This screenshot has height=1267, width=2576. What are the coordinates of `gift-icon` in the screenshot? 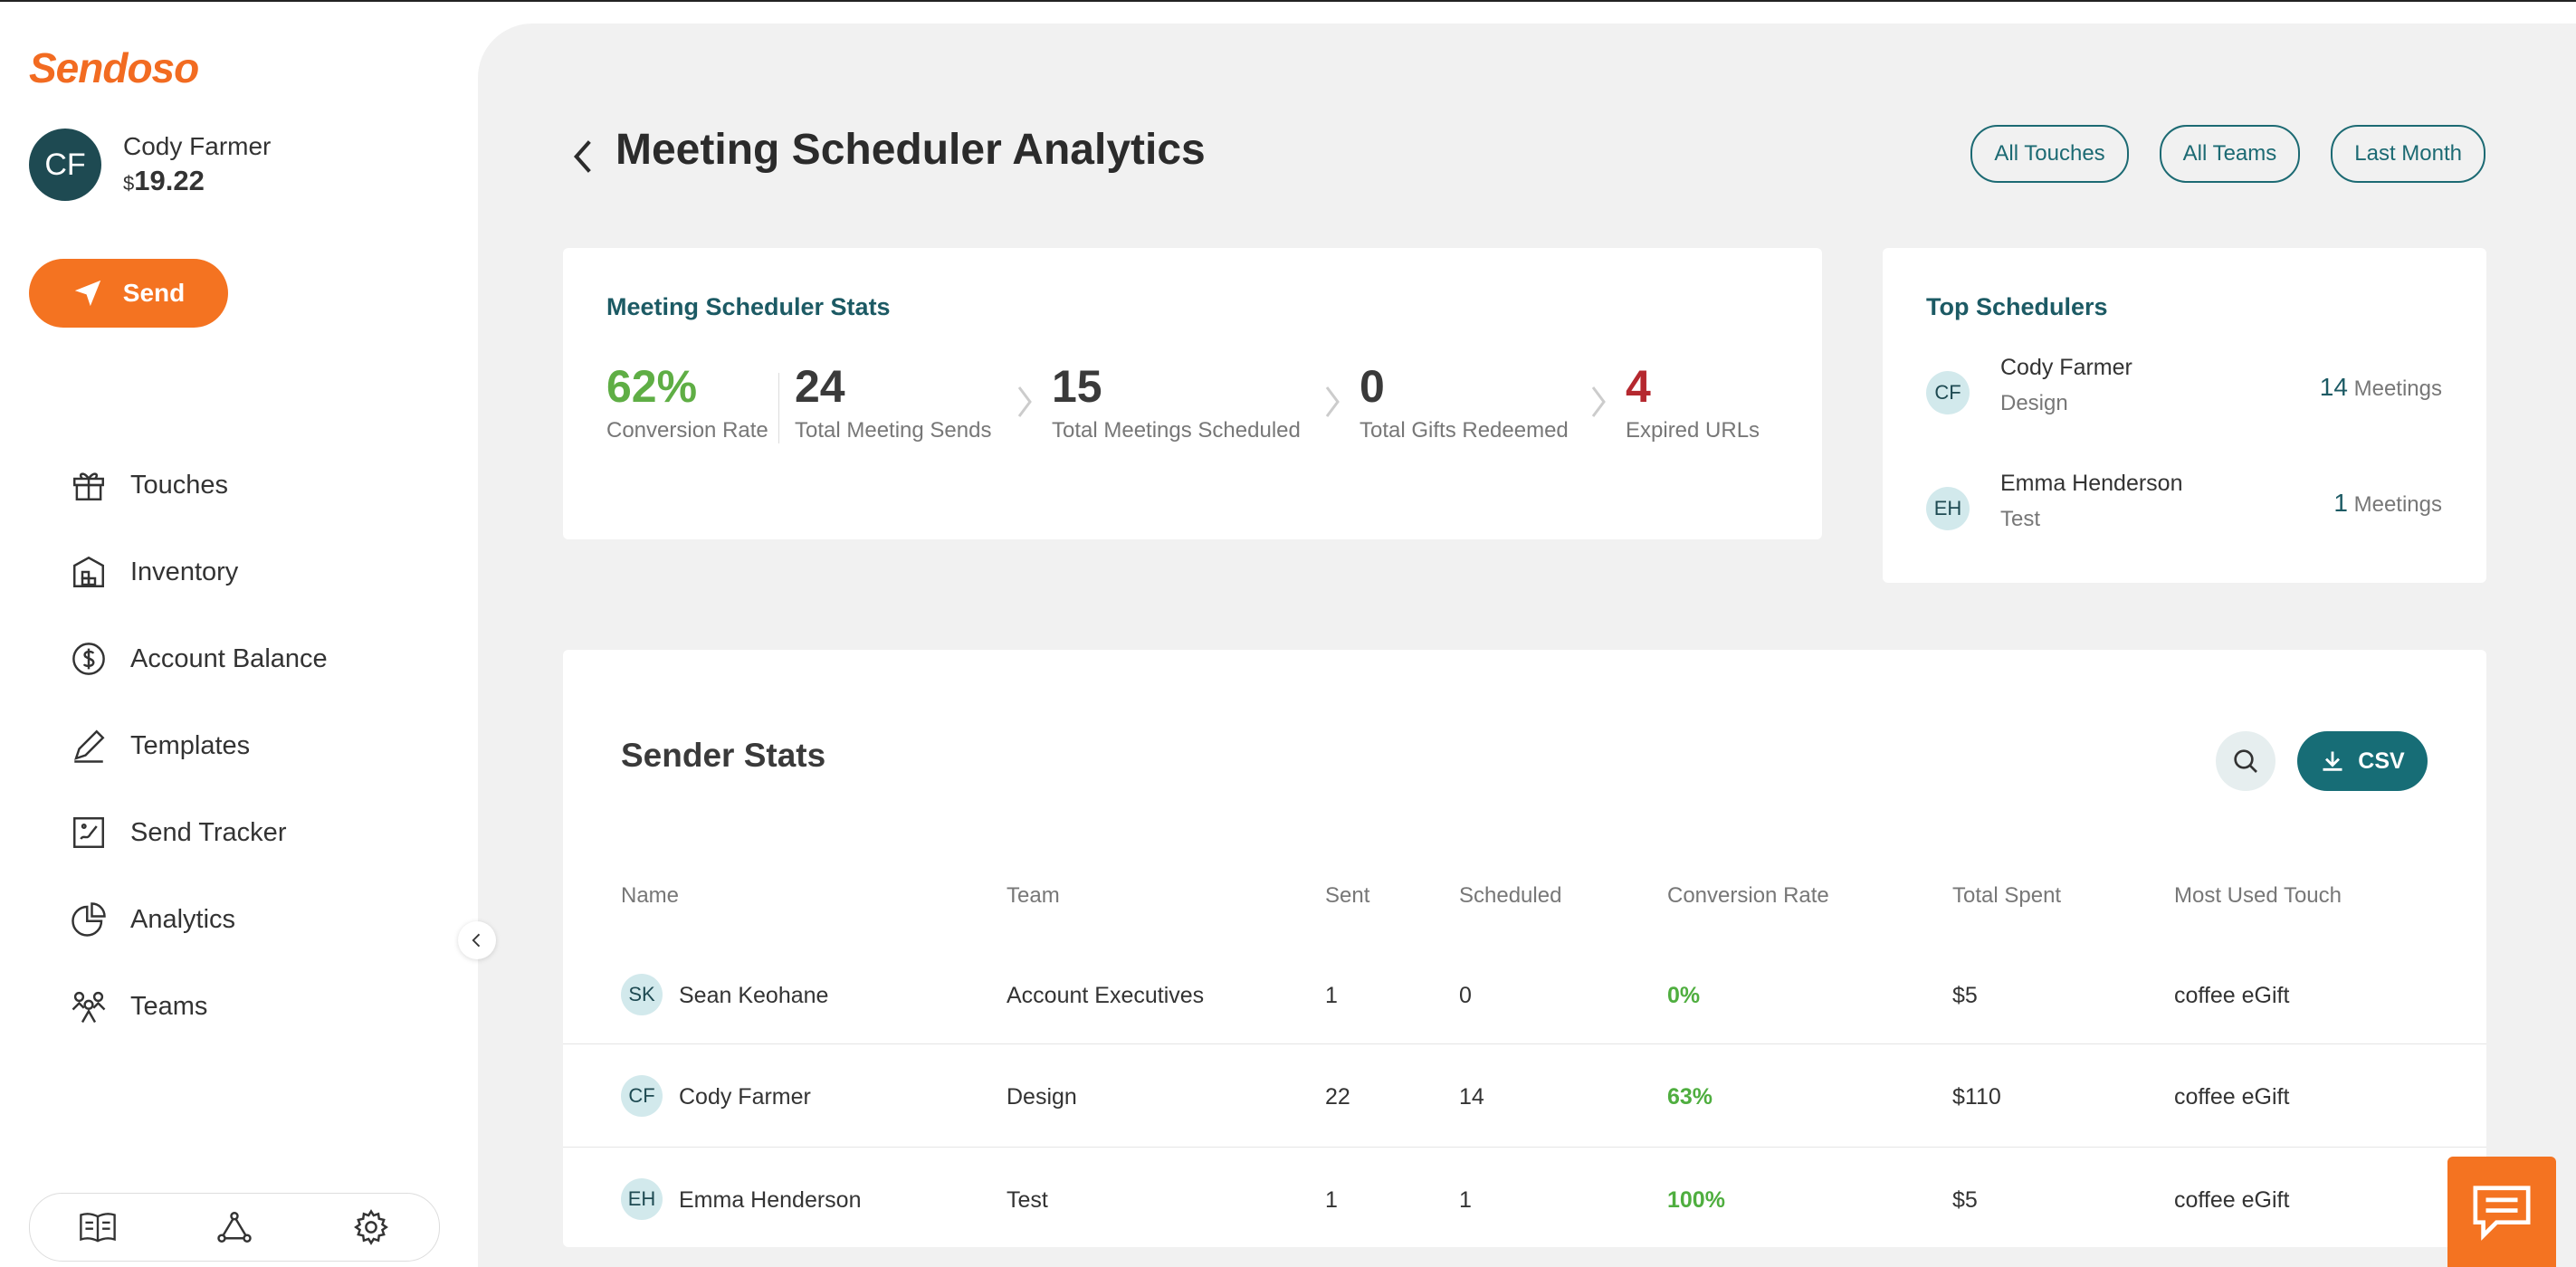 It's located at (89, 485).